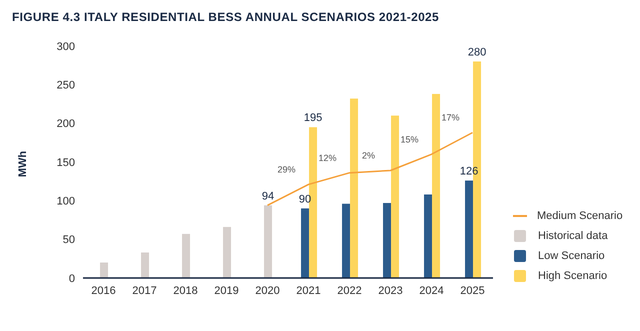  What do you see at coordinates (68, 240) in the screenshot?
I see `y-tick-label: 50` at bounding box center [68, 240].